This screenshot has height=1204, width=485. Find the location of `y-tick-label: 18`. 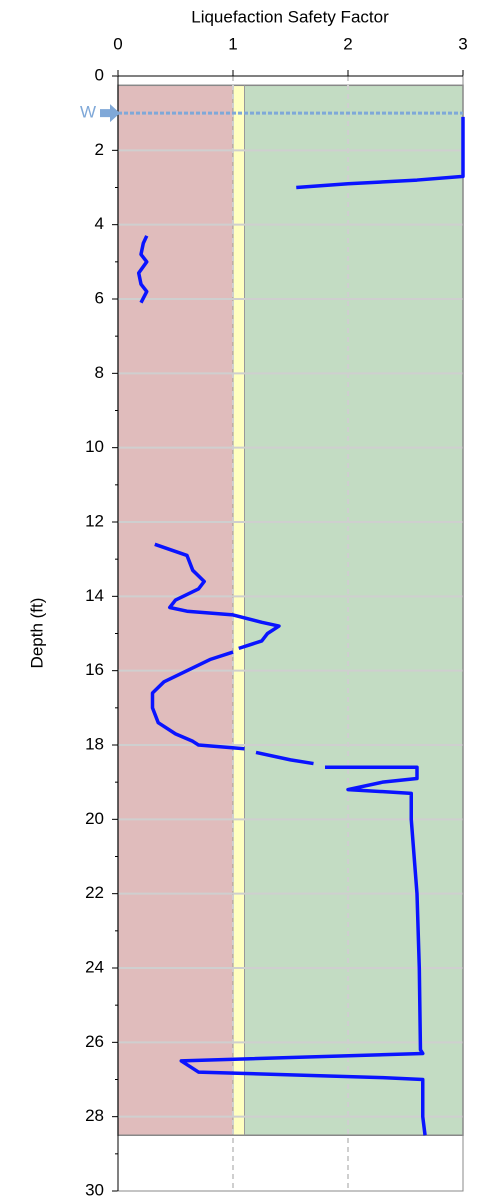

y-tick-label: 18 is located at coordinates (94, 743).